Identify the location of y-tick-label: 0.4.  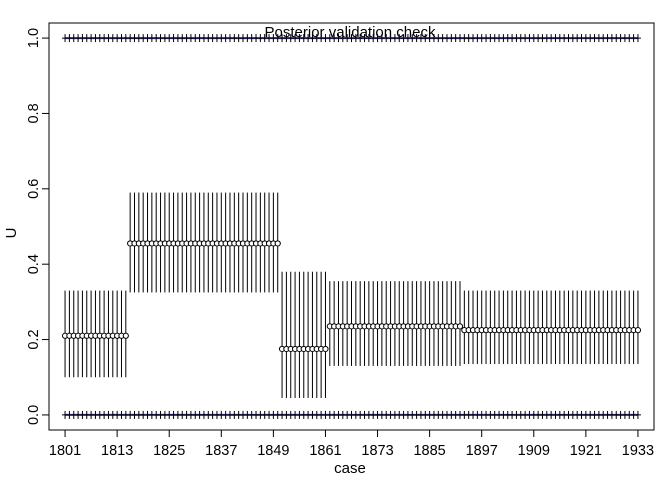
(34, 264).